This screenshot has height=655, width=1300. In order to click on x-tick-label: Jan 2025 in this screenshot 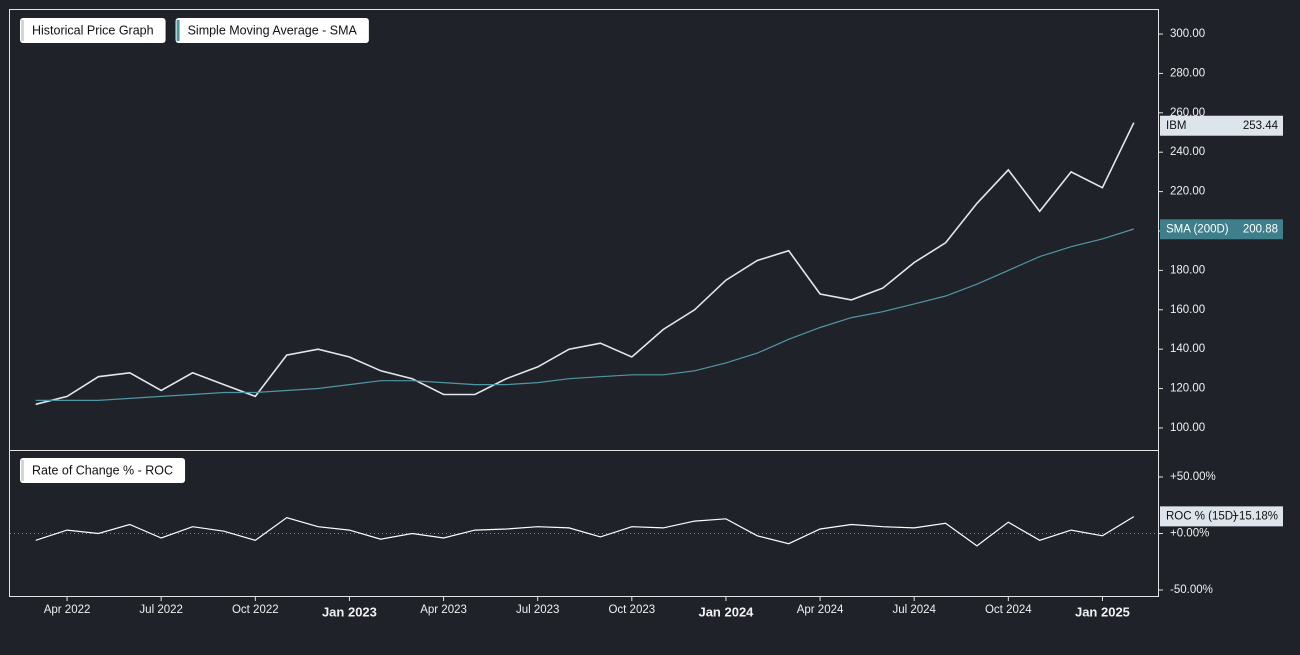, I will do `click(1102, 611)`.